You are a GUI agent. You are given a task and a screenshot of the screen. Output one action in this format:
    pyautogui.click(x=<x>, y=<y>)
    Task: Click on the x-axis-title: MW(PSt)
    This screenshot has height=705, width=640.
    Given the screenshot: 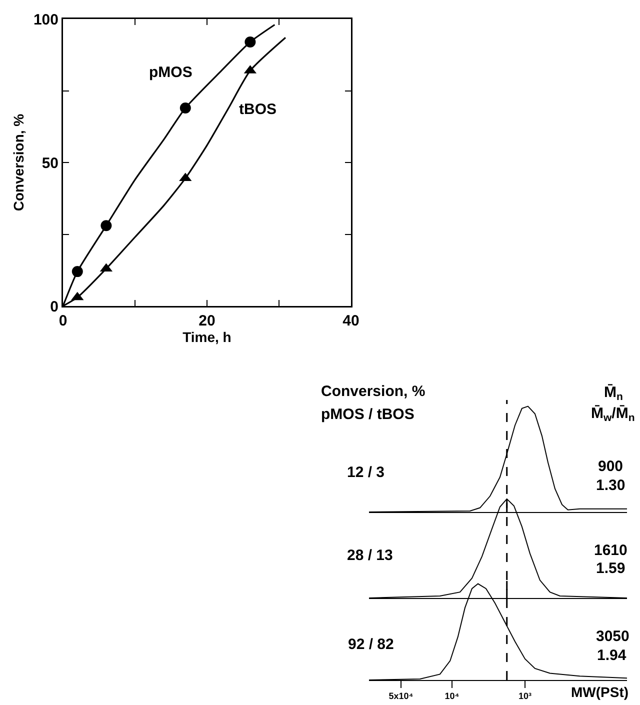 What is the action you would take?
    pyautogui.click(x=600, y=692)
    